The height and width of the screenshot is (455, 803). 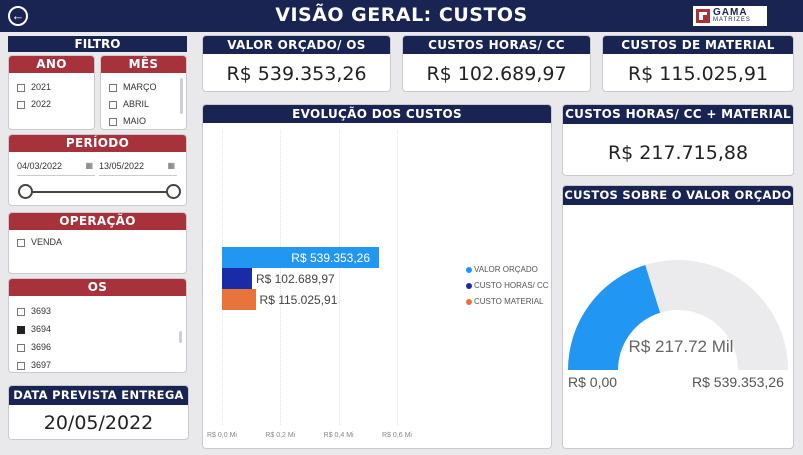 What do you see at coordinates (298, 300) in the screenshot?
I see `bar-data-label-2: R$ 115.025,91` at bounding box center [298, 300].